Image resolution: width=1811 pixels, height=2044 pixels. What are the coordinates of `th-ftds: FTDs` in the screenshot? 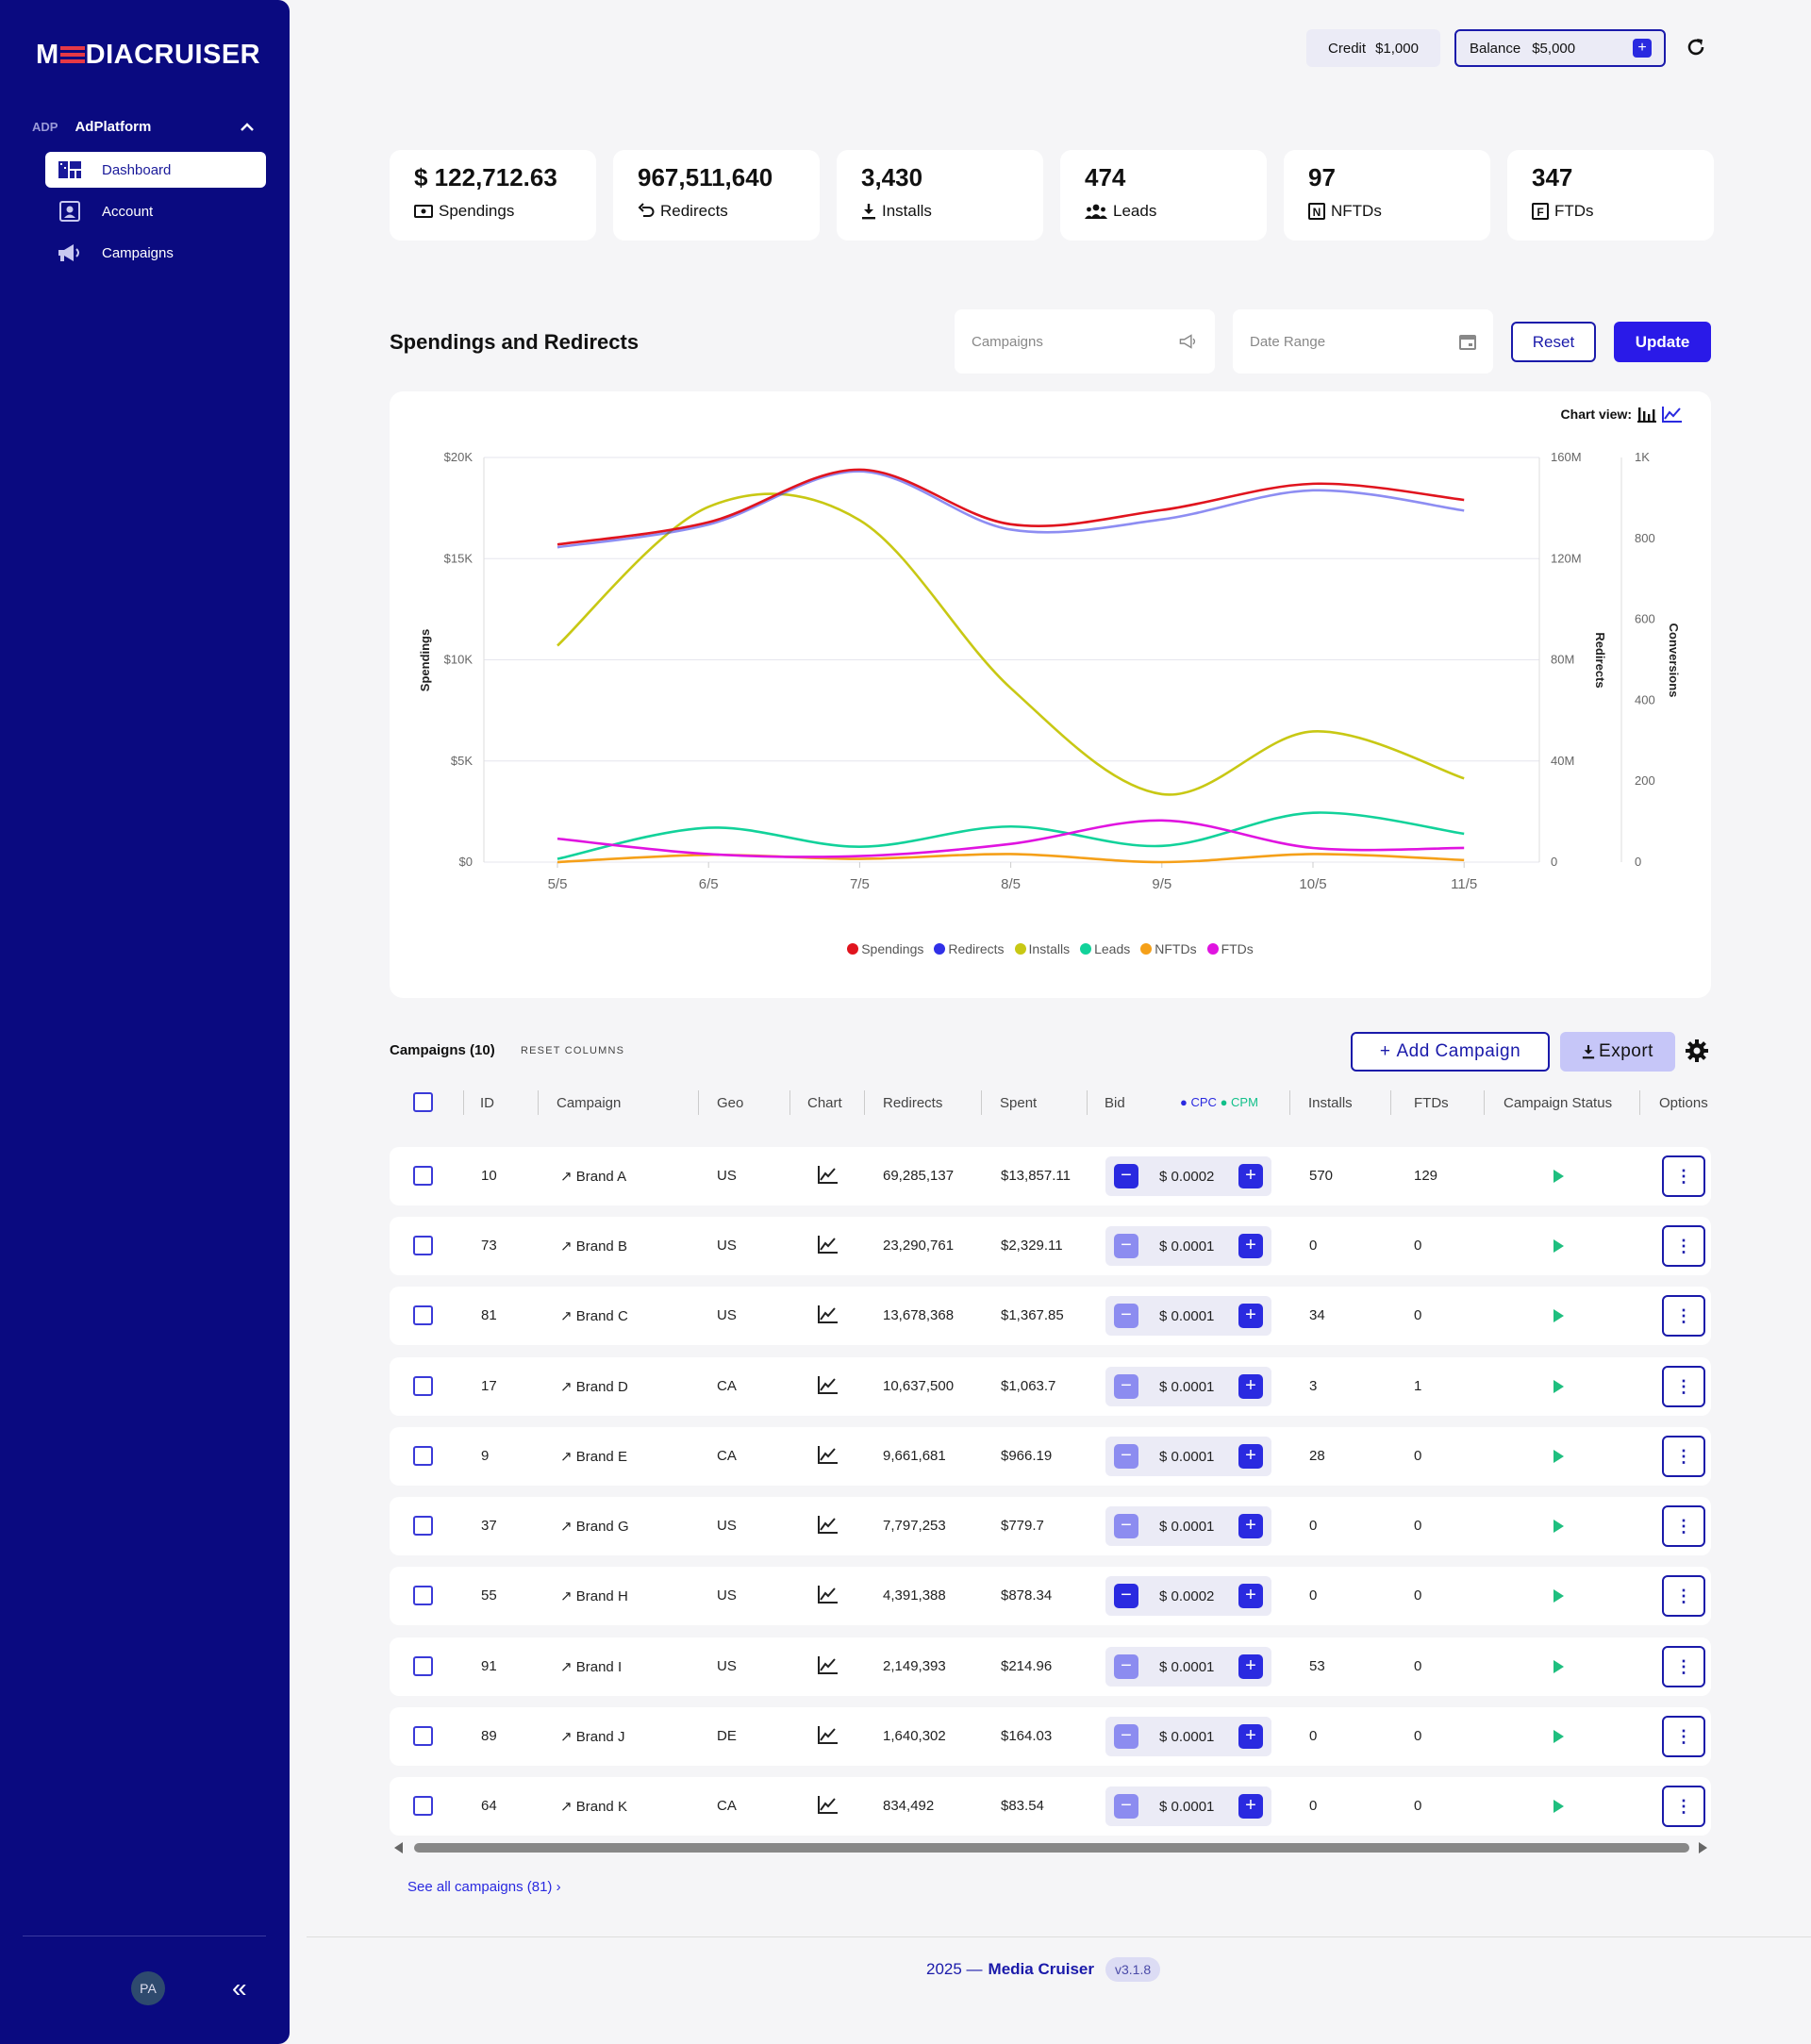 It's located at (1431, 1103).